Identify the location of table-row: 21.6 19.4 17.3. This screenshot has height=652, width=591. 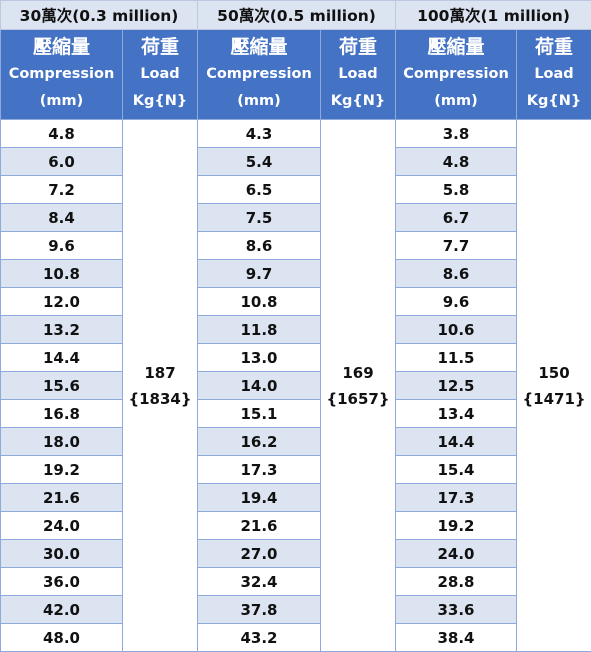
(295, 497).